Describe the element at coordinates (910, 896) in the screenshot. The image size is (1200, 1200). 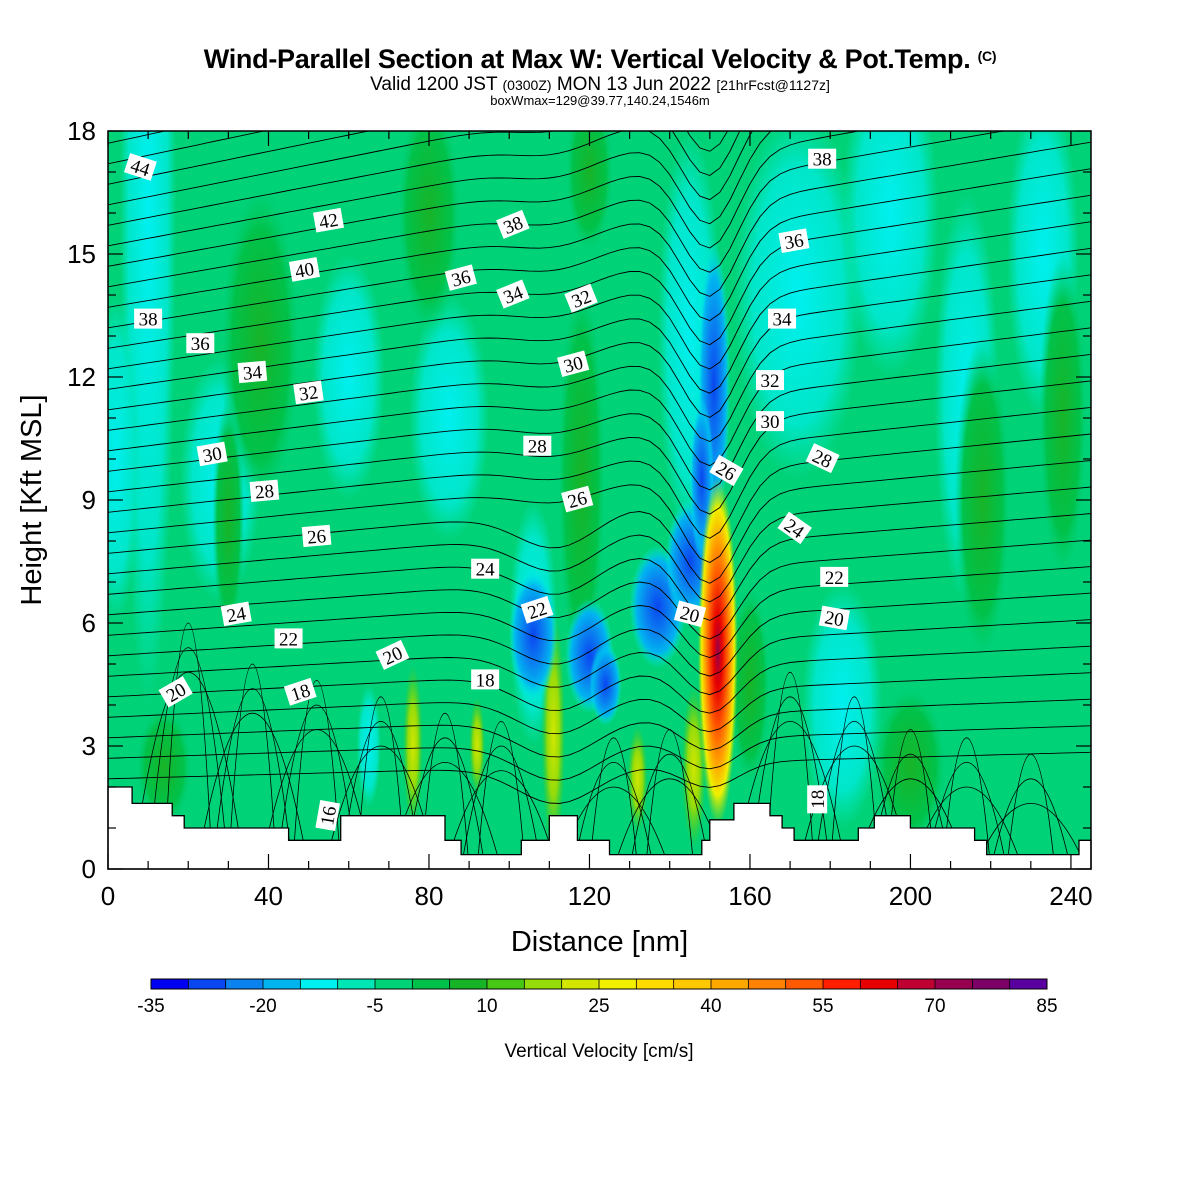
I see `x-tick-label: 200` at that location.